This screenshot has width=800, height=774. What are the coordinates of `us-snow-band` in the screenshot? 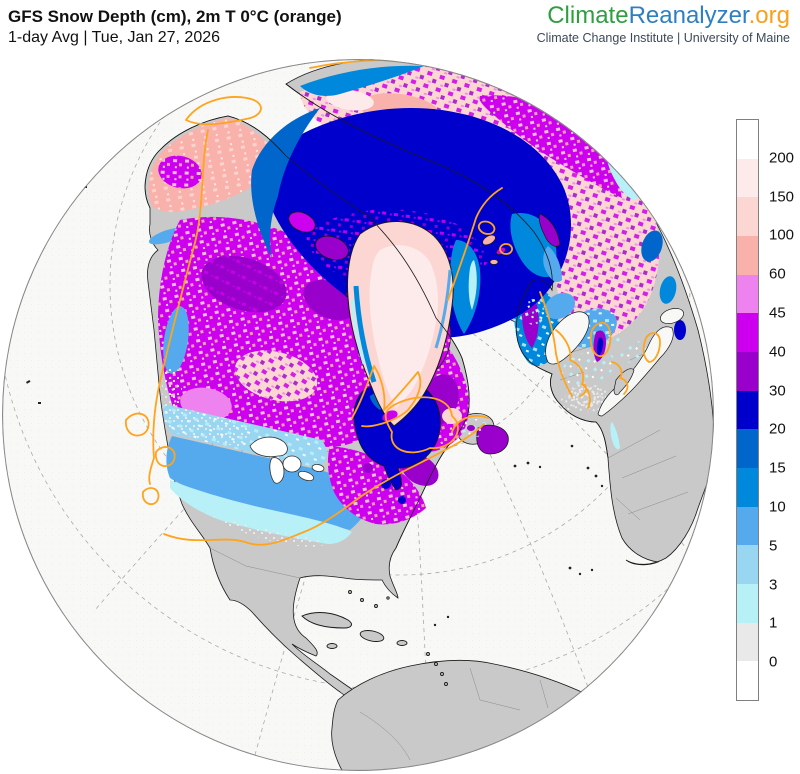 It's located at (294, 475).